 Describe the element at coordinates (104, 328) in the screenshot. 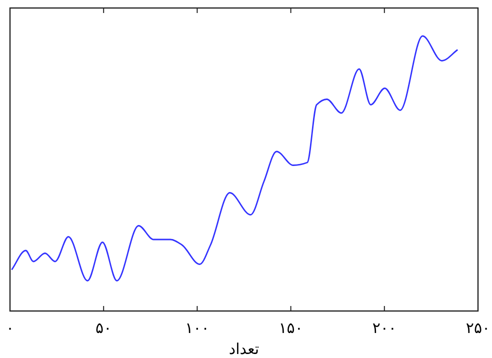

I see `x-tick-label: ۵۰` at that location.